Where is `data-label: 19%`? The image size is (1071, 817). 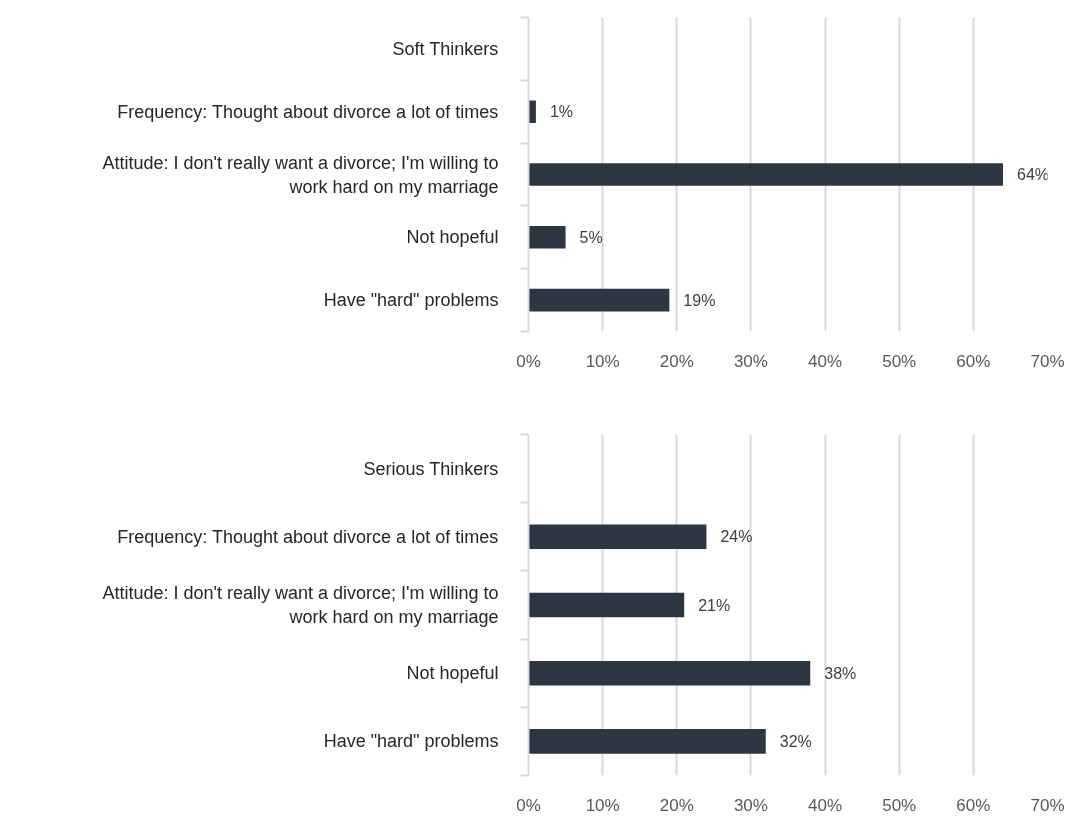
data-label: 19% is located at coordinates (699, 300).